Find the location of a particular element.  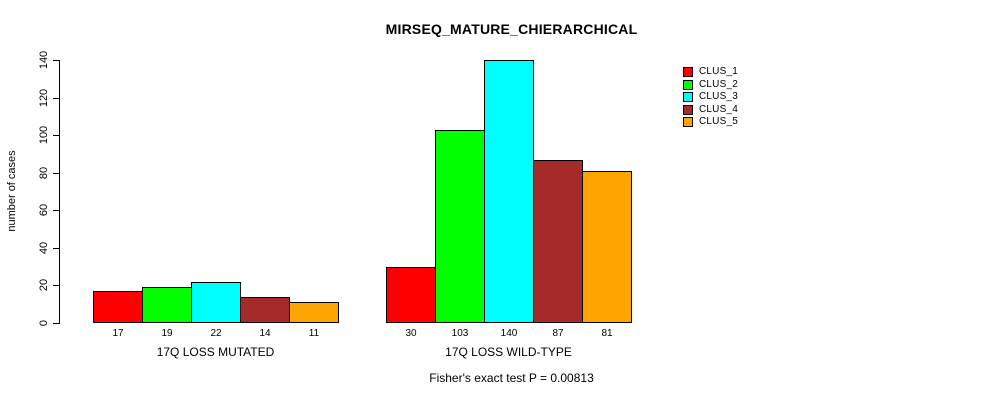

category-label: 17Q LOSS WILD-TYPE is located at coordinates (508, 352).